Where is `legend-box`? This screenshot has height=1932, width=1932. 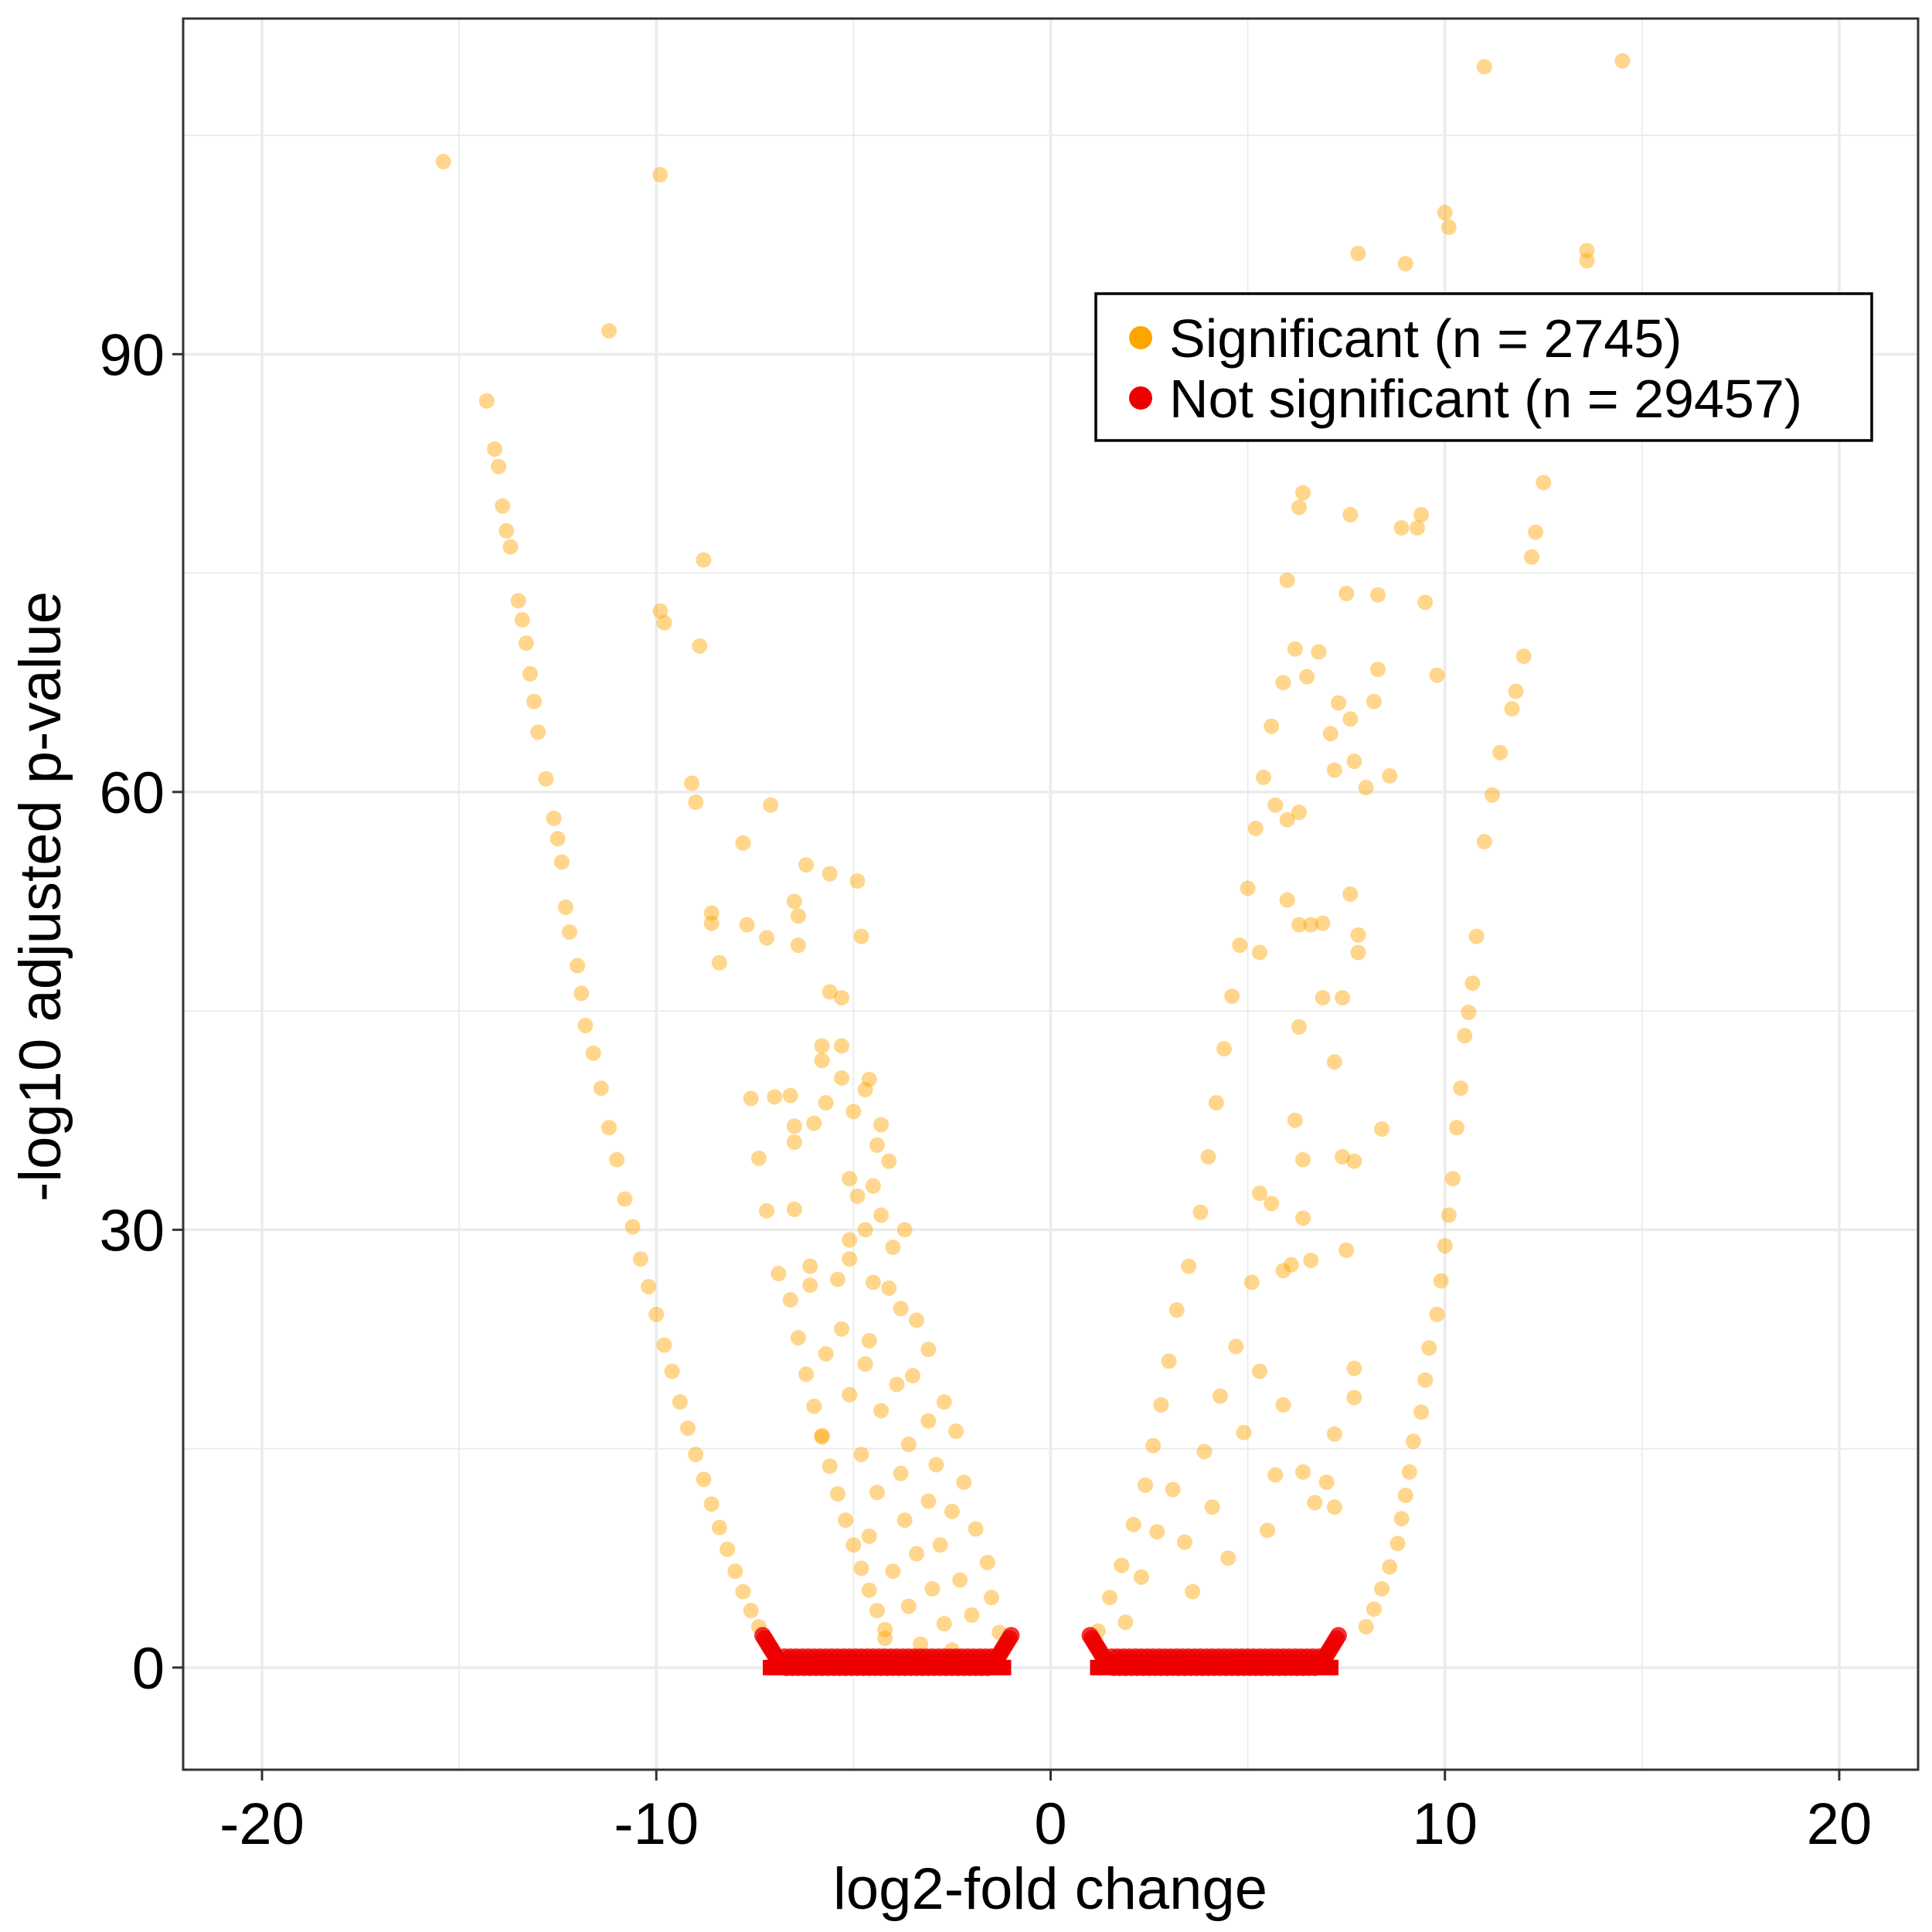 legend-box is located at coordinates (1483, 367).